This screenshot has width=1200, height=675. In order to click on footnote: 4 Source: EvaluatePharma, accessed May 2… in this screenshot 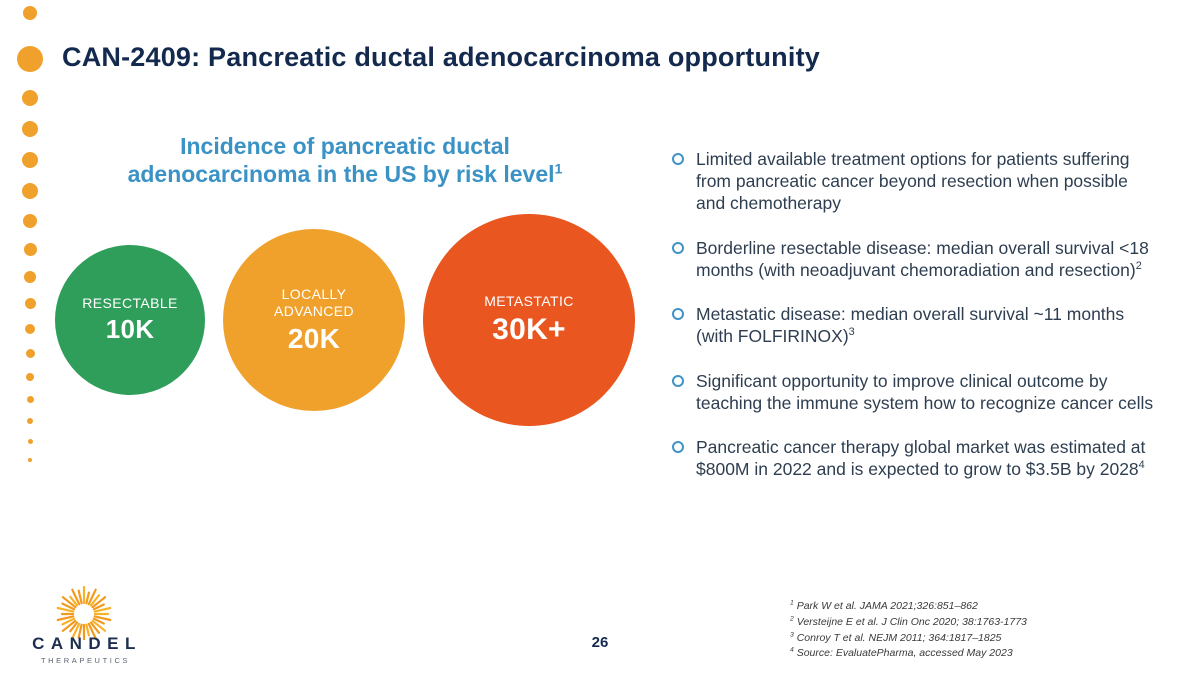, I will do `click(901, 653)`.